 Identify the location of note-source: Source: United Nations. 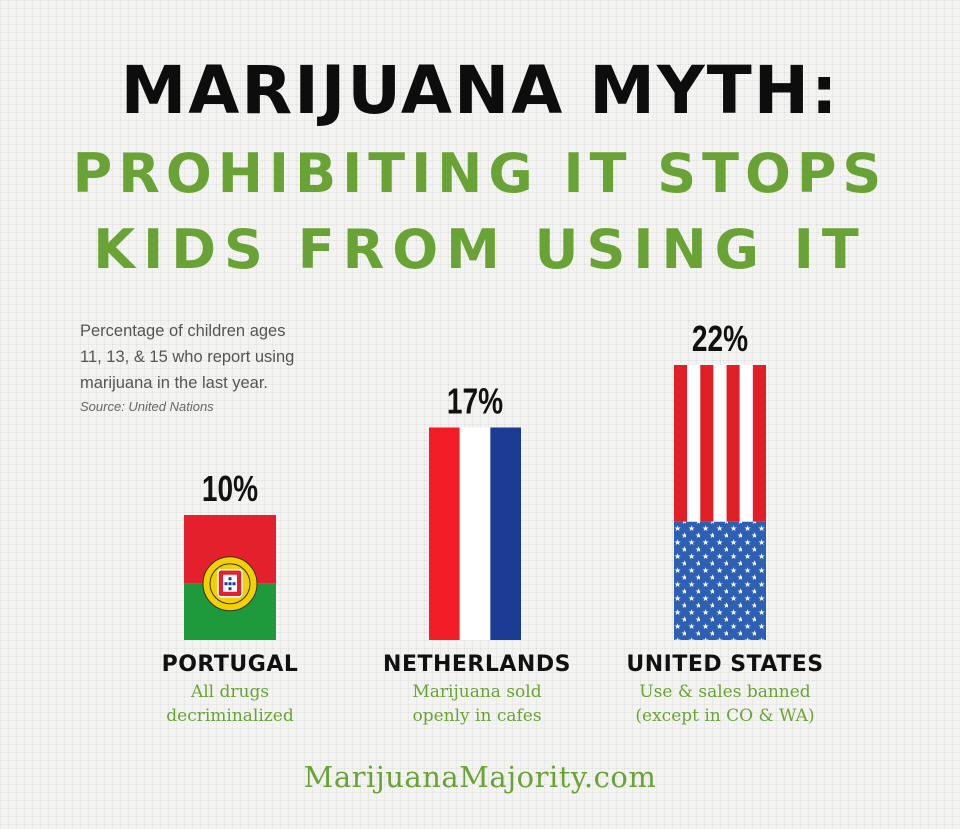
(147, 406).